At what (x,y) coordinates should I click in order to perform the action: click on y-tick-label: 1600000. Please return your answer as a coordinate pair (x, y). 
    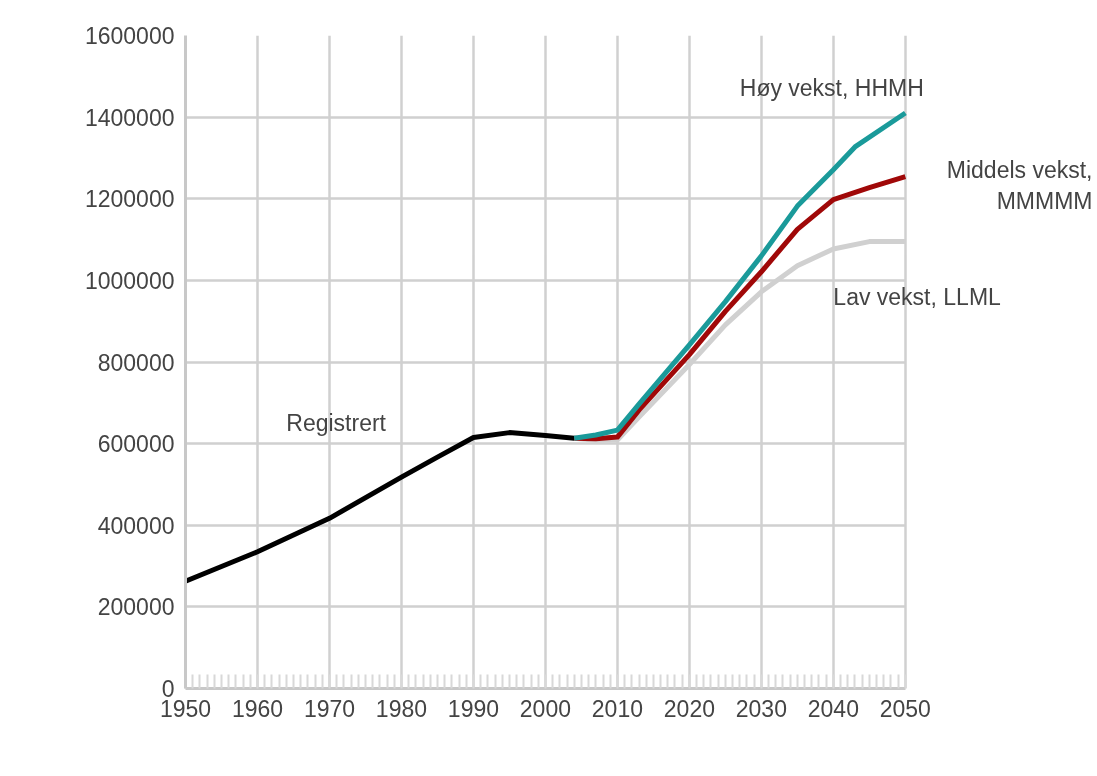
    Looking at the image, I should click on (129, 36).